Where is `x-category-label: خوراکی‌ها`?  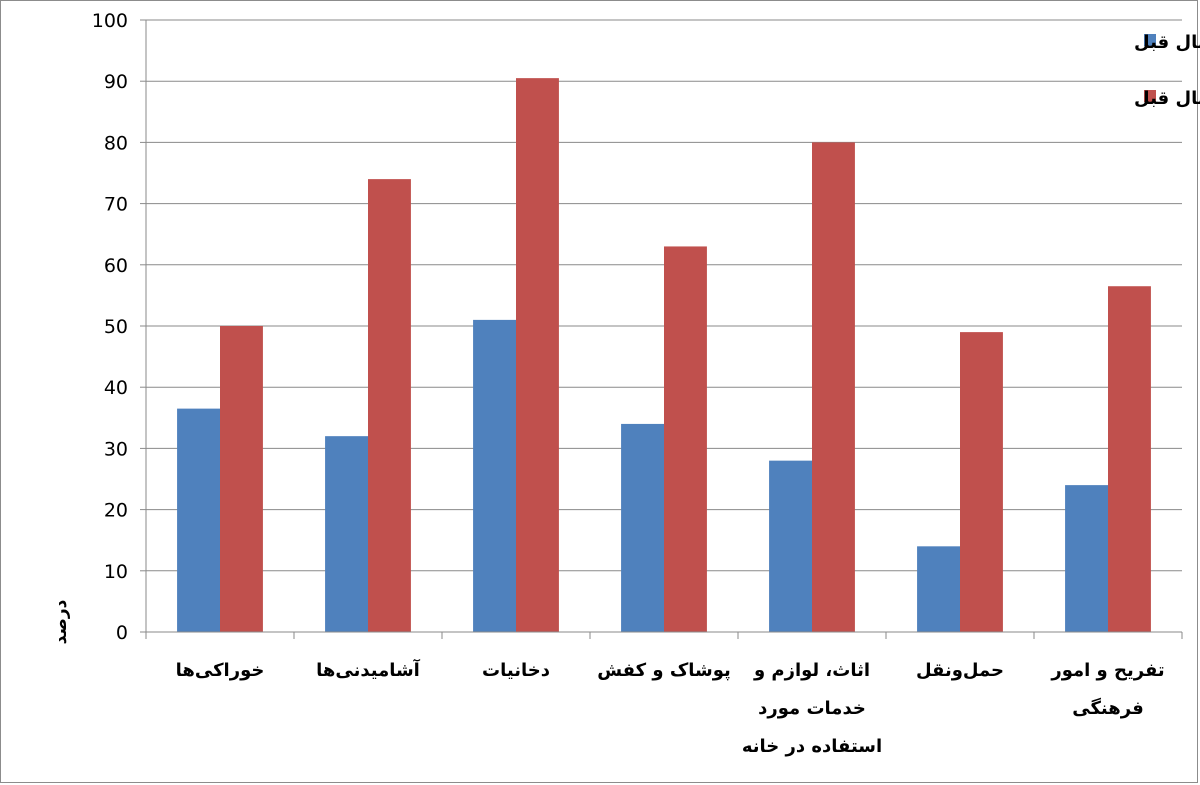
x-category-label: خوراکی‌ها is located at coordinates (220, 670).